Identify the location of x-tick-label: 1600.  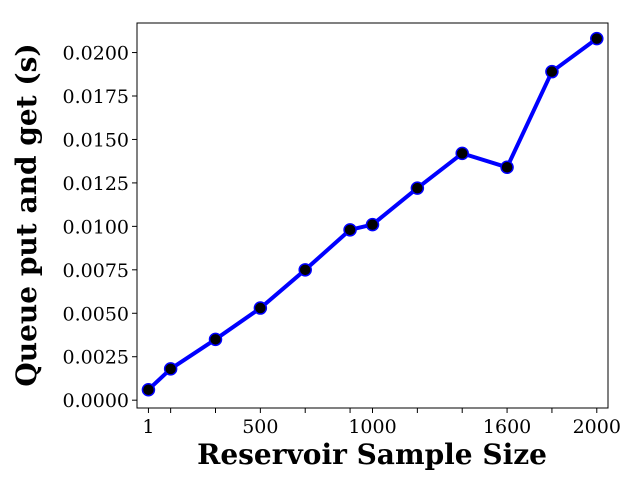
(507, 427).